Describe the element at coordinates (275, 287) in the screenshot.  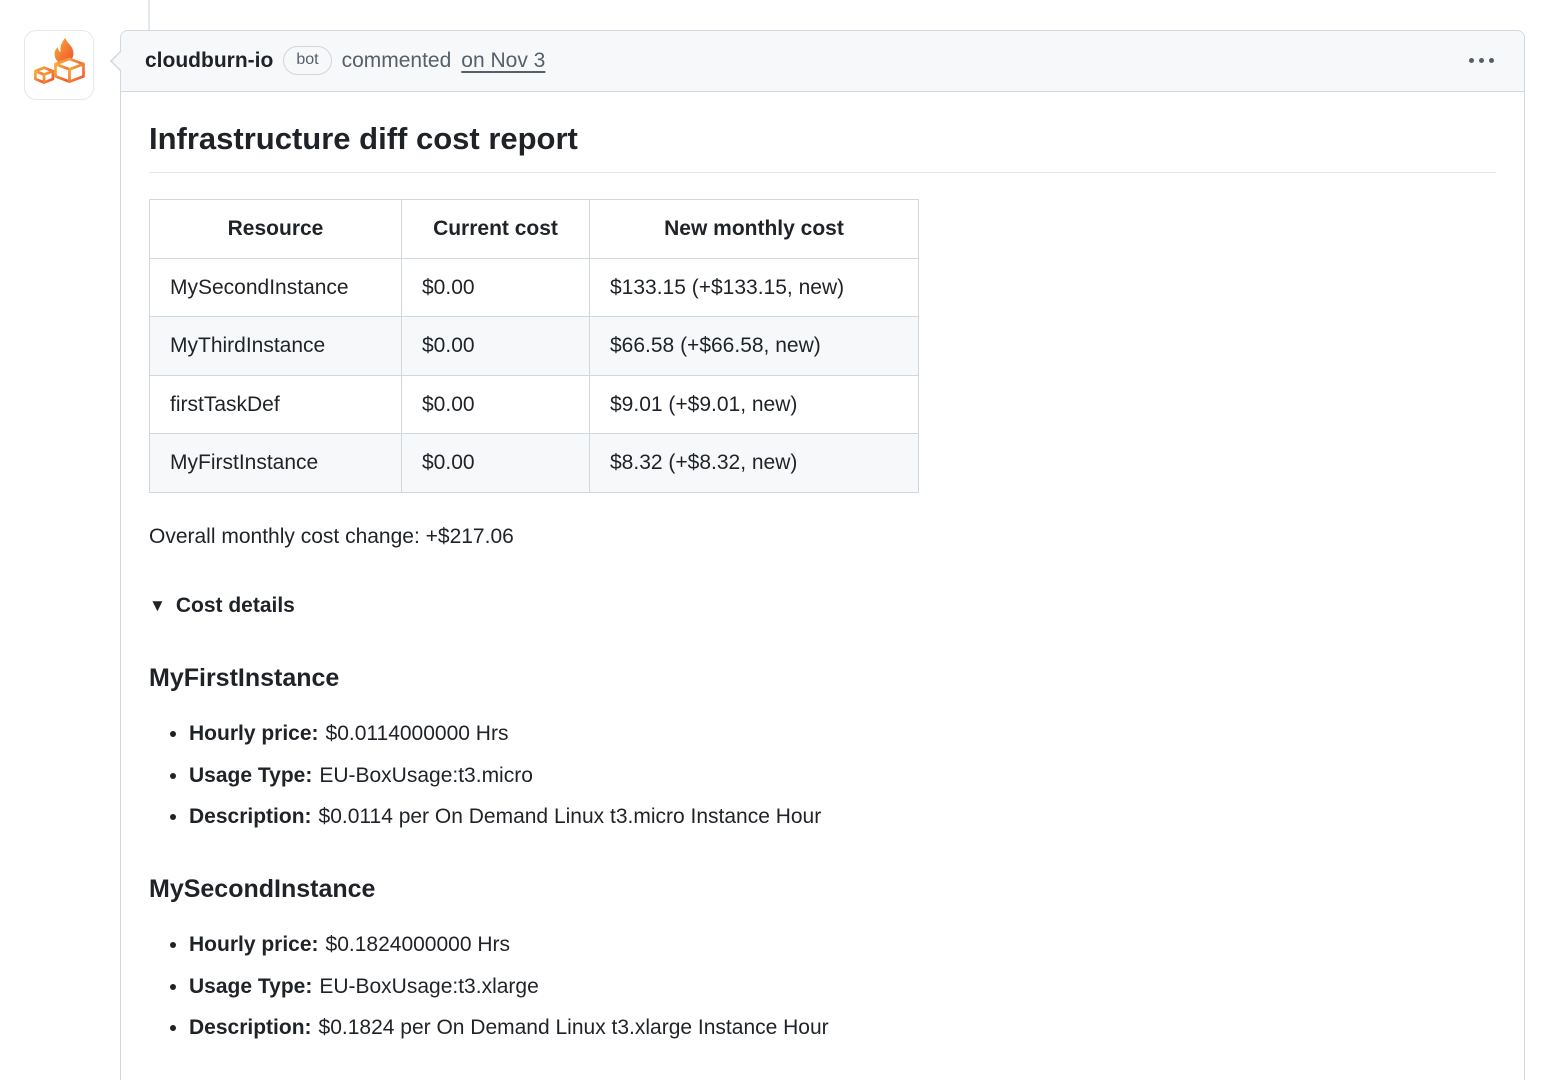
I see `cell-resource: MySecondInstance` at that location.